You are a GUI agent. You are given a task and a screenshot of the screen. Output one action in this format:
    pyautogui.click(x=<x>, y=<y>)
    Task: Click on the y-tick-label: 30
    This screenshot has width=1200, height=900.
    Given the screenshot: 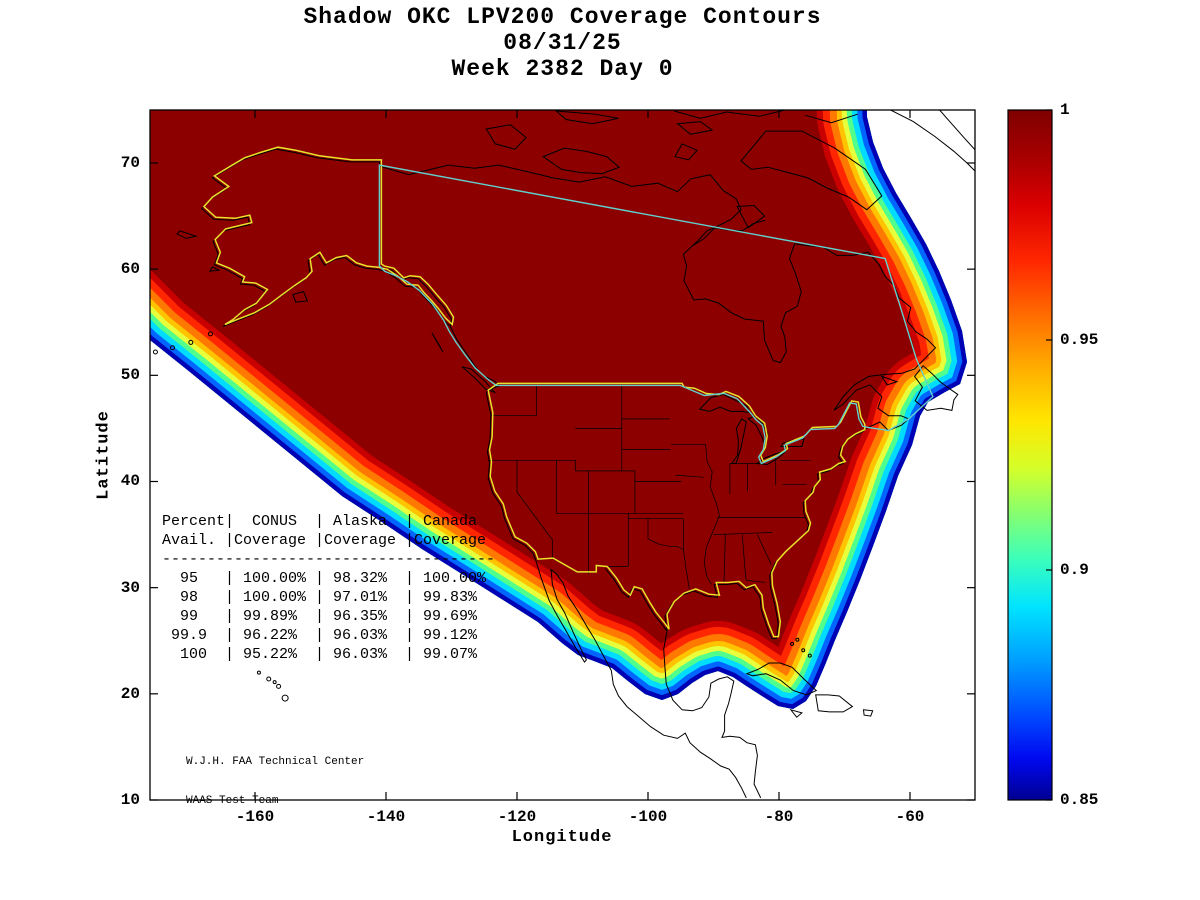 What is the action you would take?
    pyautogui.click(x=130, y=587)
    